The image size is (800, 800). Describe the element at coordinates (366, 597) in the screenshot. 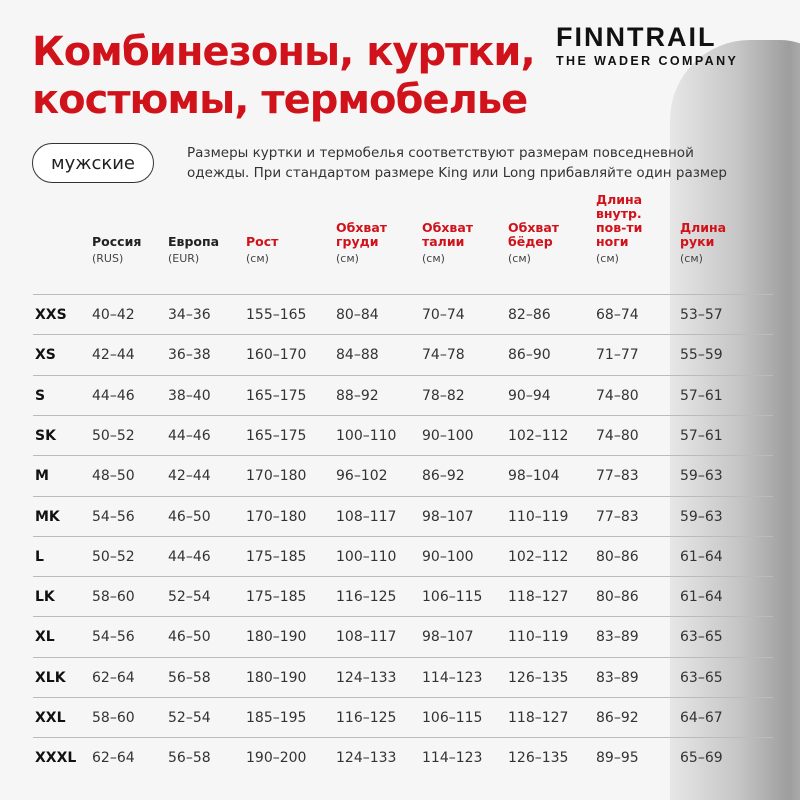

I see `table-cell: 116–125` at that location.